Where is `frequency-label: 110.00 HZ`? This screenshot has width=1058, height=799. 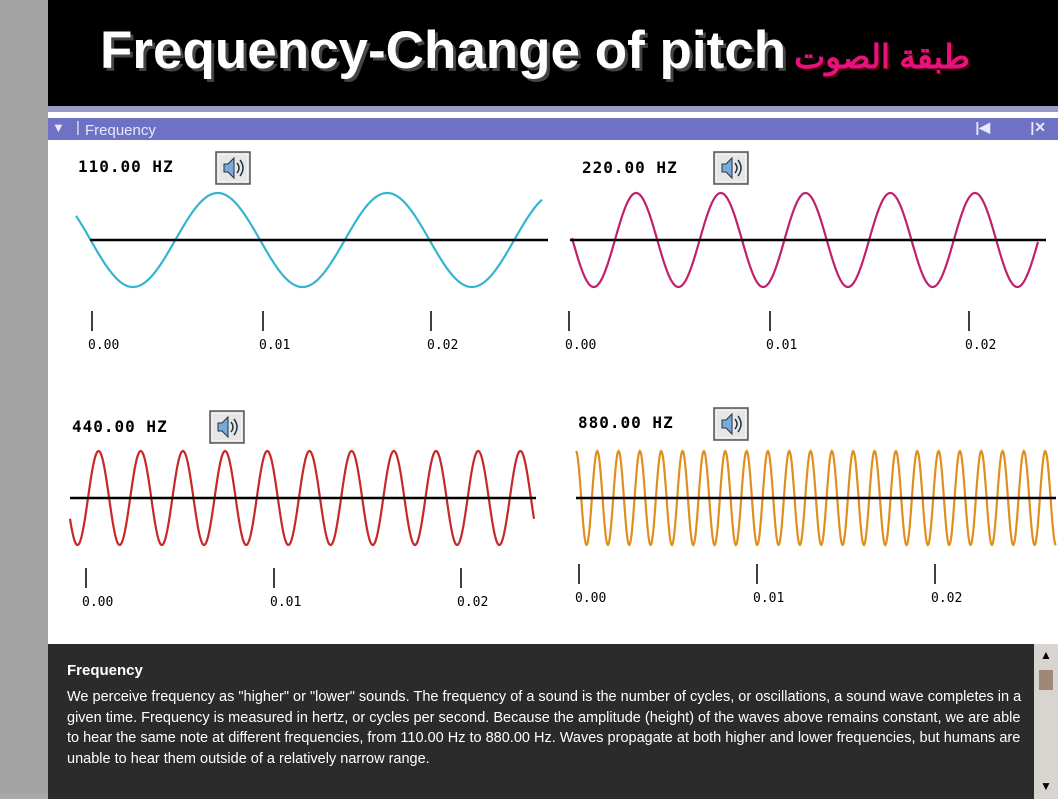 frequency-label: 110.00 HZ is located at coordinates (126, 166).